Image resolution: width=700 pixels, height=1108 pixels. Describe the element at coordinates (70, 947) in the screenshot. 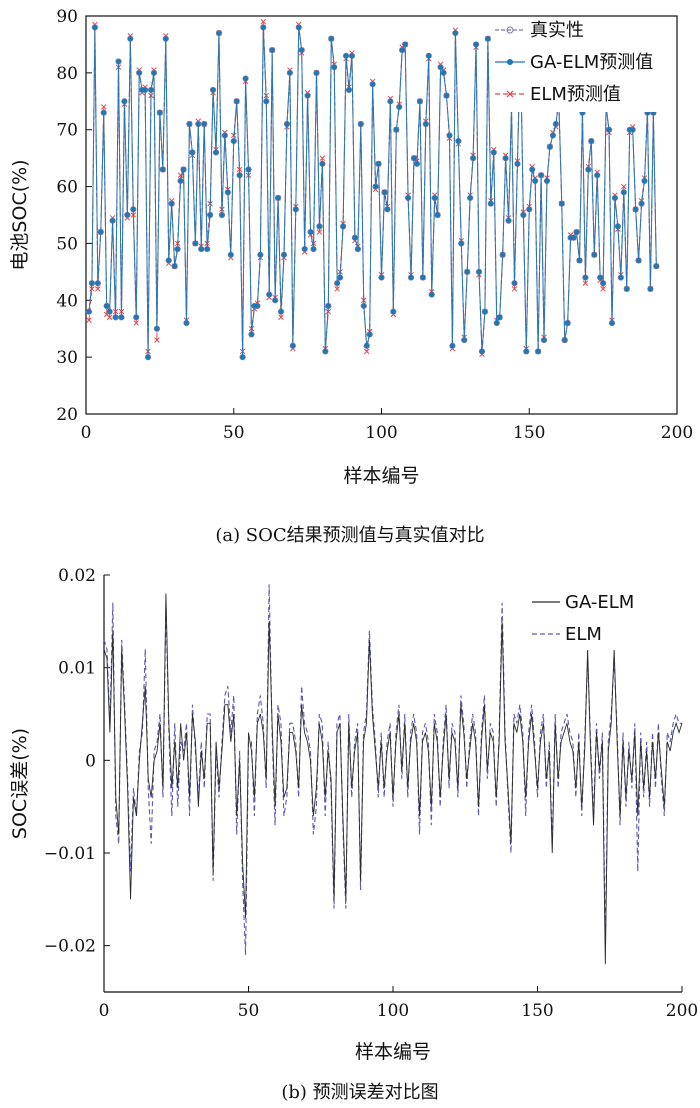

I see `y-tick-label: −0.02` at that location.